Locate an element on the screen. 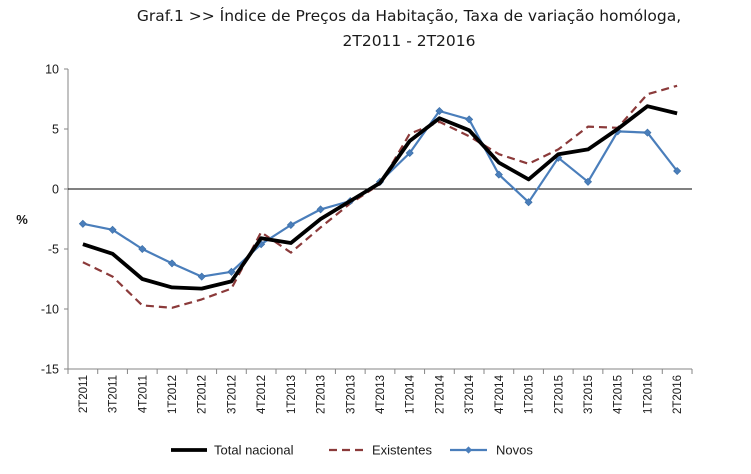  x-tick-label: 3T2012 is located at coordinates (232, 394).